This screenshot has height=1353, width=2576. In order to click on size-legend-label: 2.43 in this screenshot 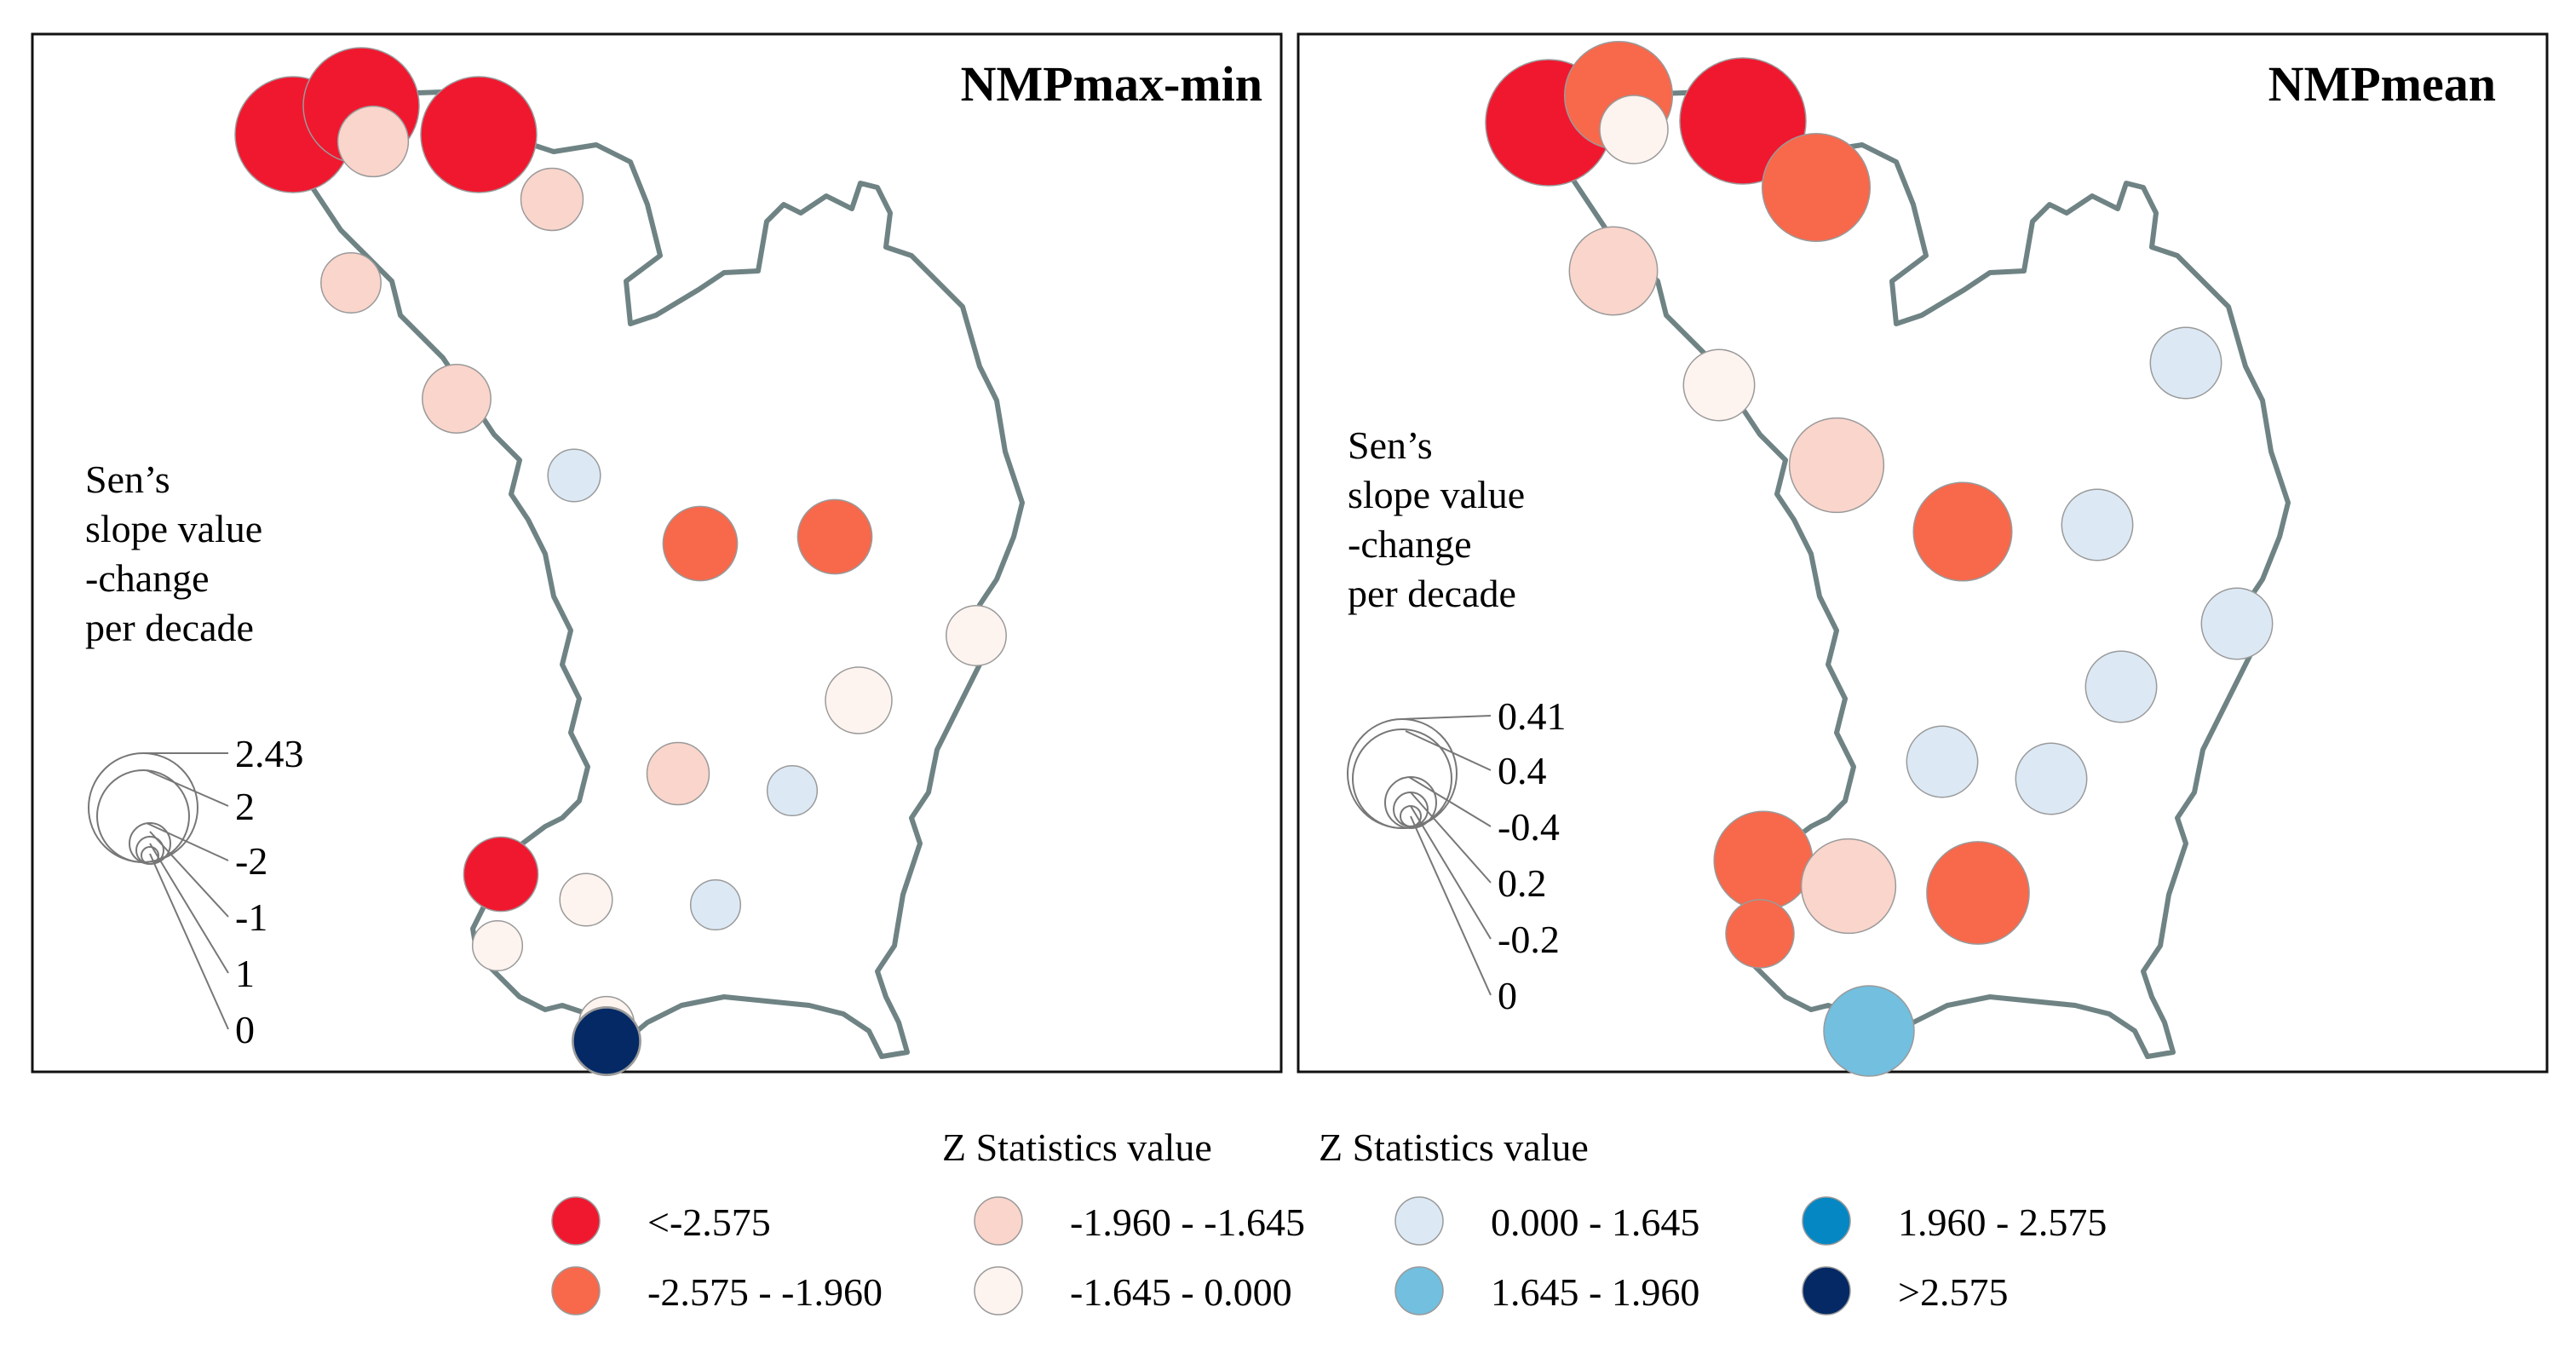, I will do `click(269, 753)`.